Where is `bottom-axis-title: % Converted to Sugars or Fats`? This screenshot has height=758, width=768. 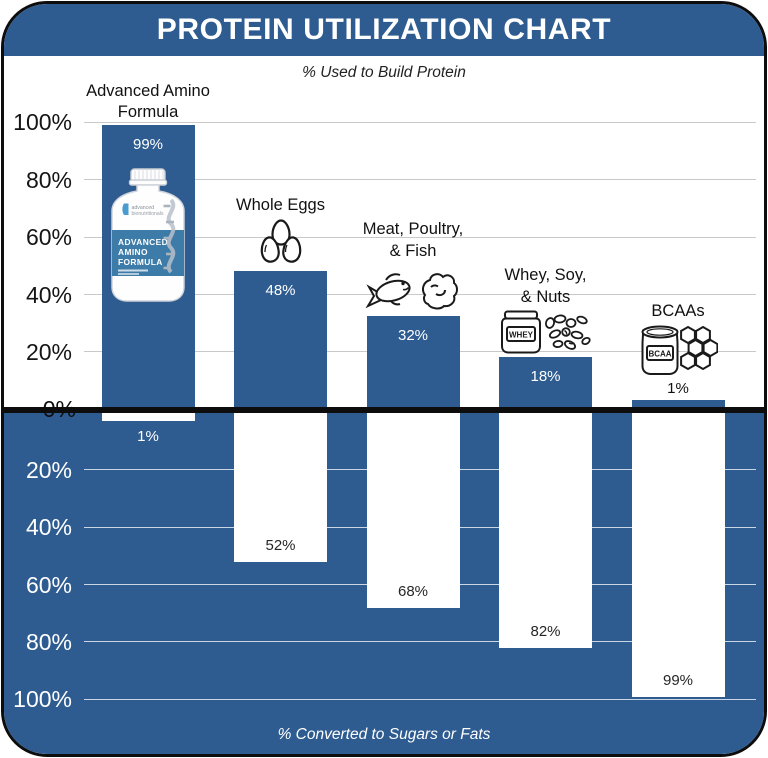 bottom-axis-title: % Converted to Sugars or Fats is located at coordinates (384, 734).